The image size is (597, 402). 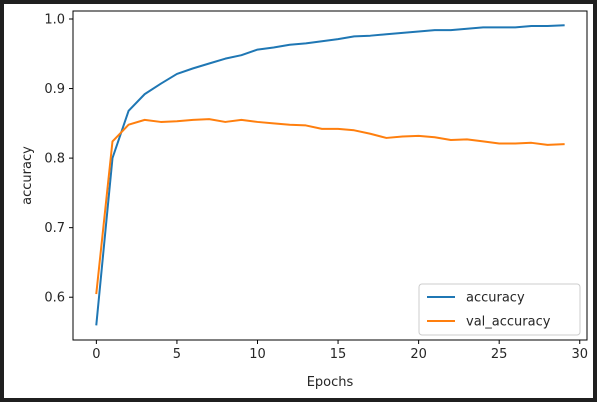 I want to click on x-tick-label: 25, so click(x=499, y=354).